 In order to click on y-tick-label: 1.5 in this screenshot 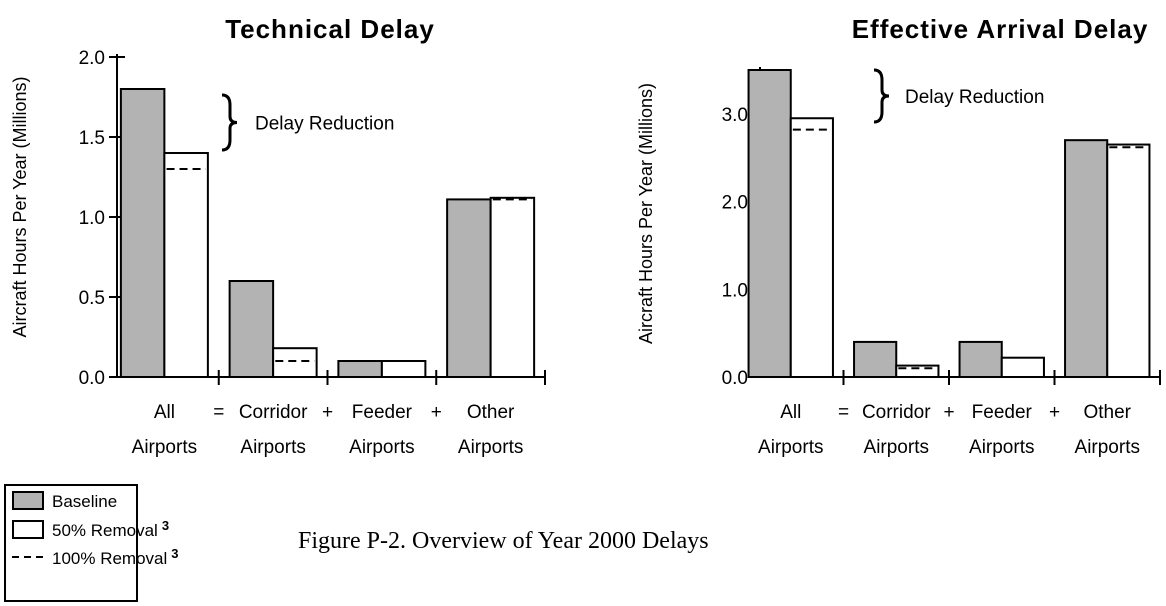, I will do `click(92, 138)`.